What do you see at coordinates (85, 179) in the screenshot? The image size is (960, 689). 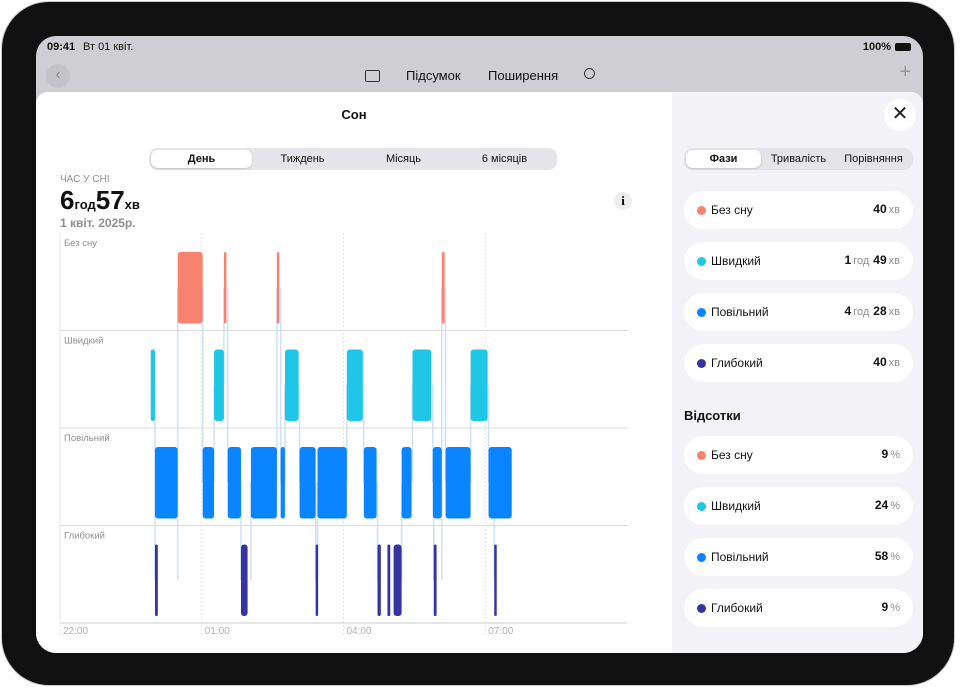 I see `summary-label: ЧАС У СНІ` at bounding box center [85, 179].